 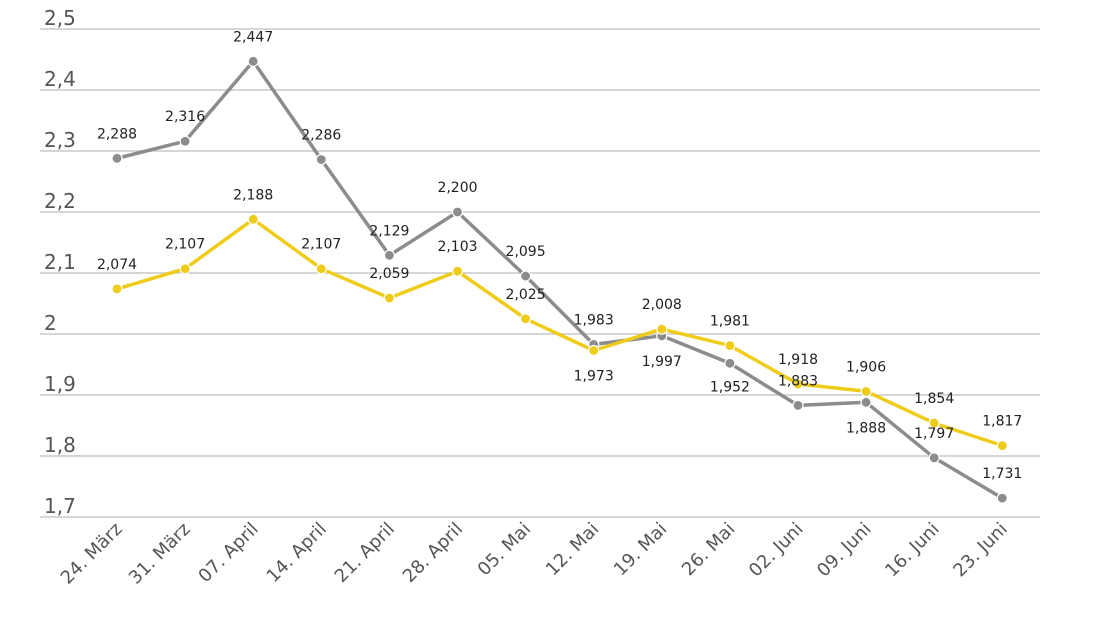 What do you see at coordinates (457, 247) in the screenshot?
I see `data-label: 2,103` at bounding box center [457, 247].